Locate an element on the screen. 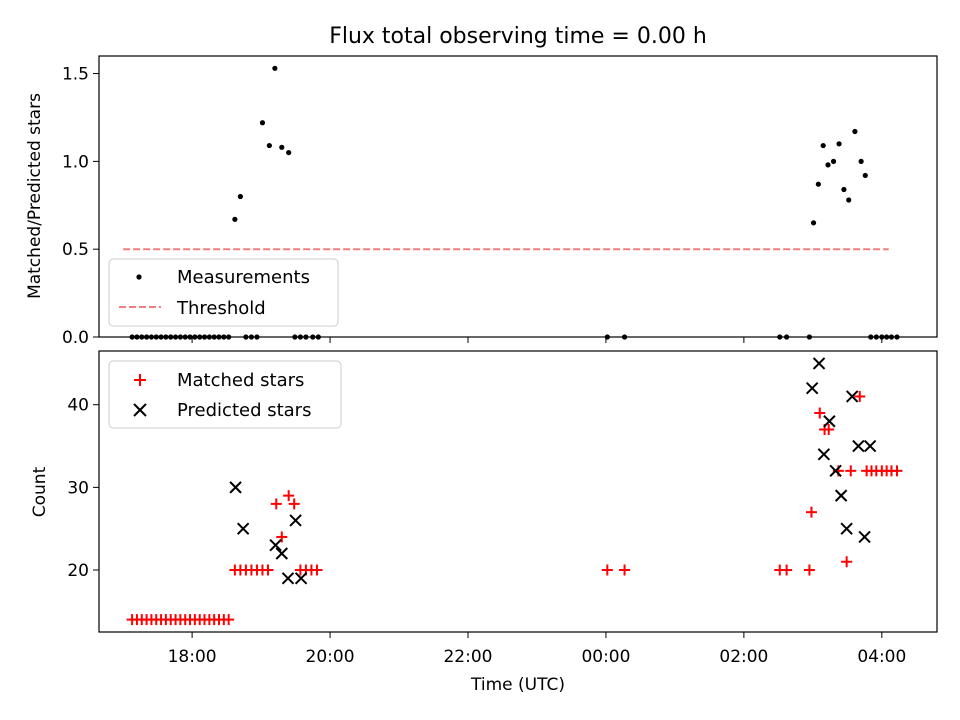 The image size is (960, 720). bottom-legend-box is located at coordinates (225, 394).